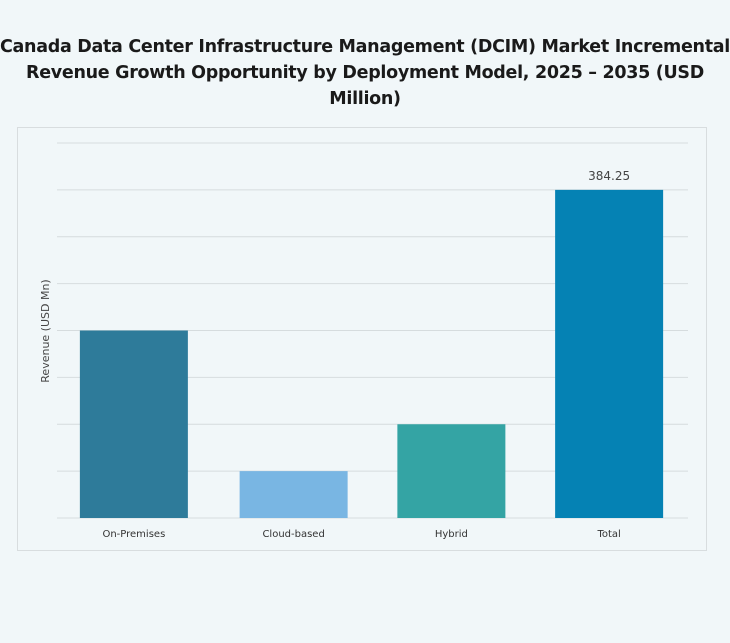 Image resolution: width=730 pixels, height=643 pixels. What do you see at coordinates (293, 494) in the screenshot?
I see `bar-cloud-based` at bounding box center [293, 494].